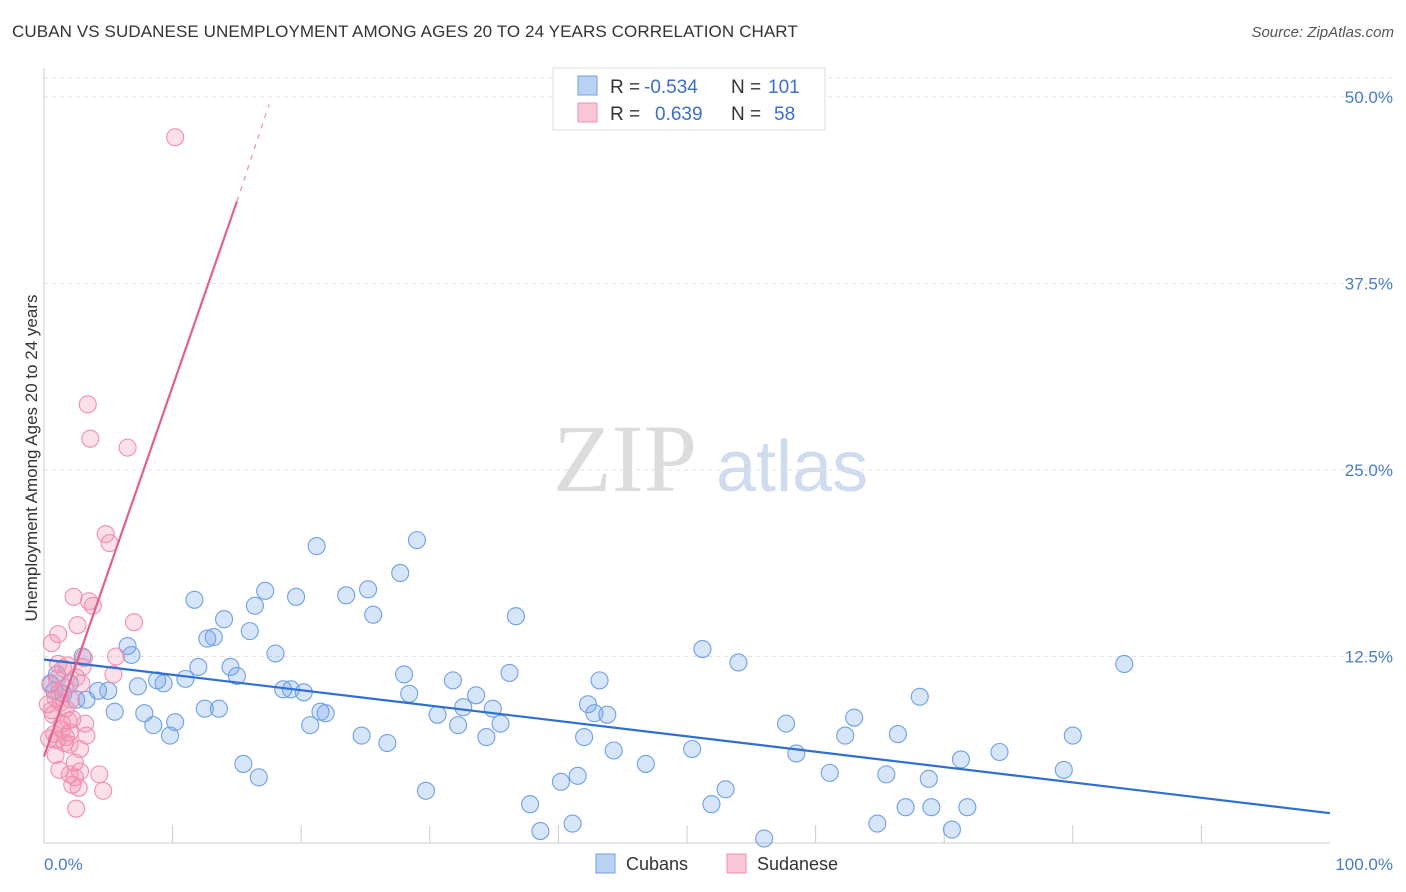 Image resolution: width=1406 pixels, height=892 pixels. I want to click on trend-line-sudanese-extension, so click(253, 153).